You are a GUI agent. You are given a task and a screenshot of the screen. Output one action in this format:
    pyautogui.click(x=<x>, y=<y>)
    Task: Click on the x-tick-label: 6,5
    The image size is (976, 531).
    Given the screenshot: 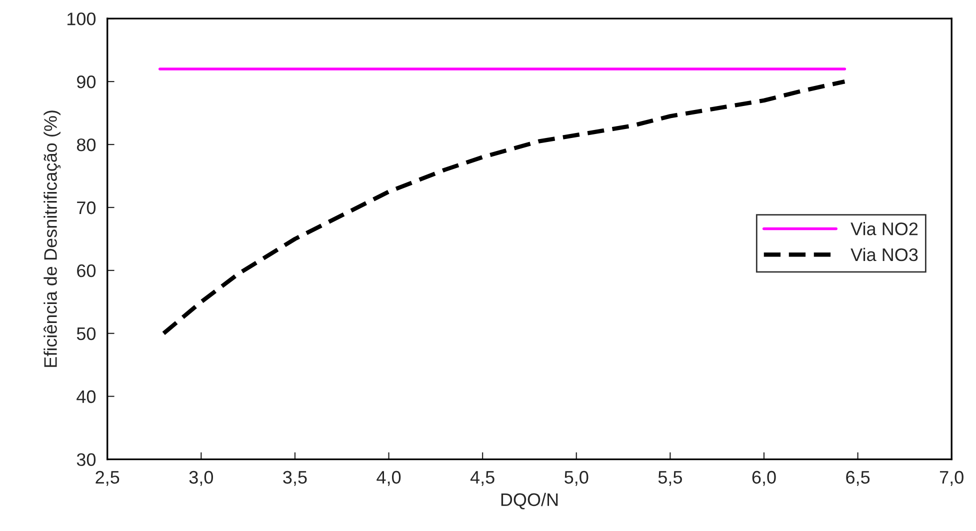 What is the action you would take?
    pyautogui.click(x=858, y=478)
    